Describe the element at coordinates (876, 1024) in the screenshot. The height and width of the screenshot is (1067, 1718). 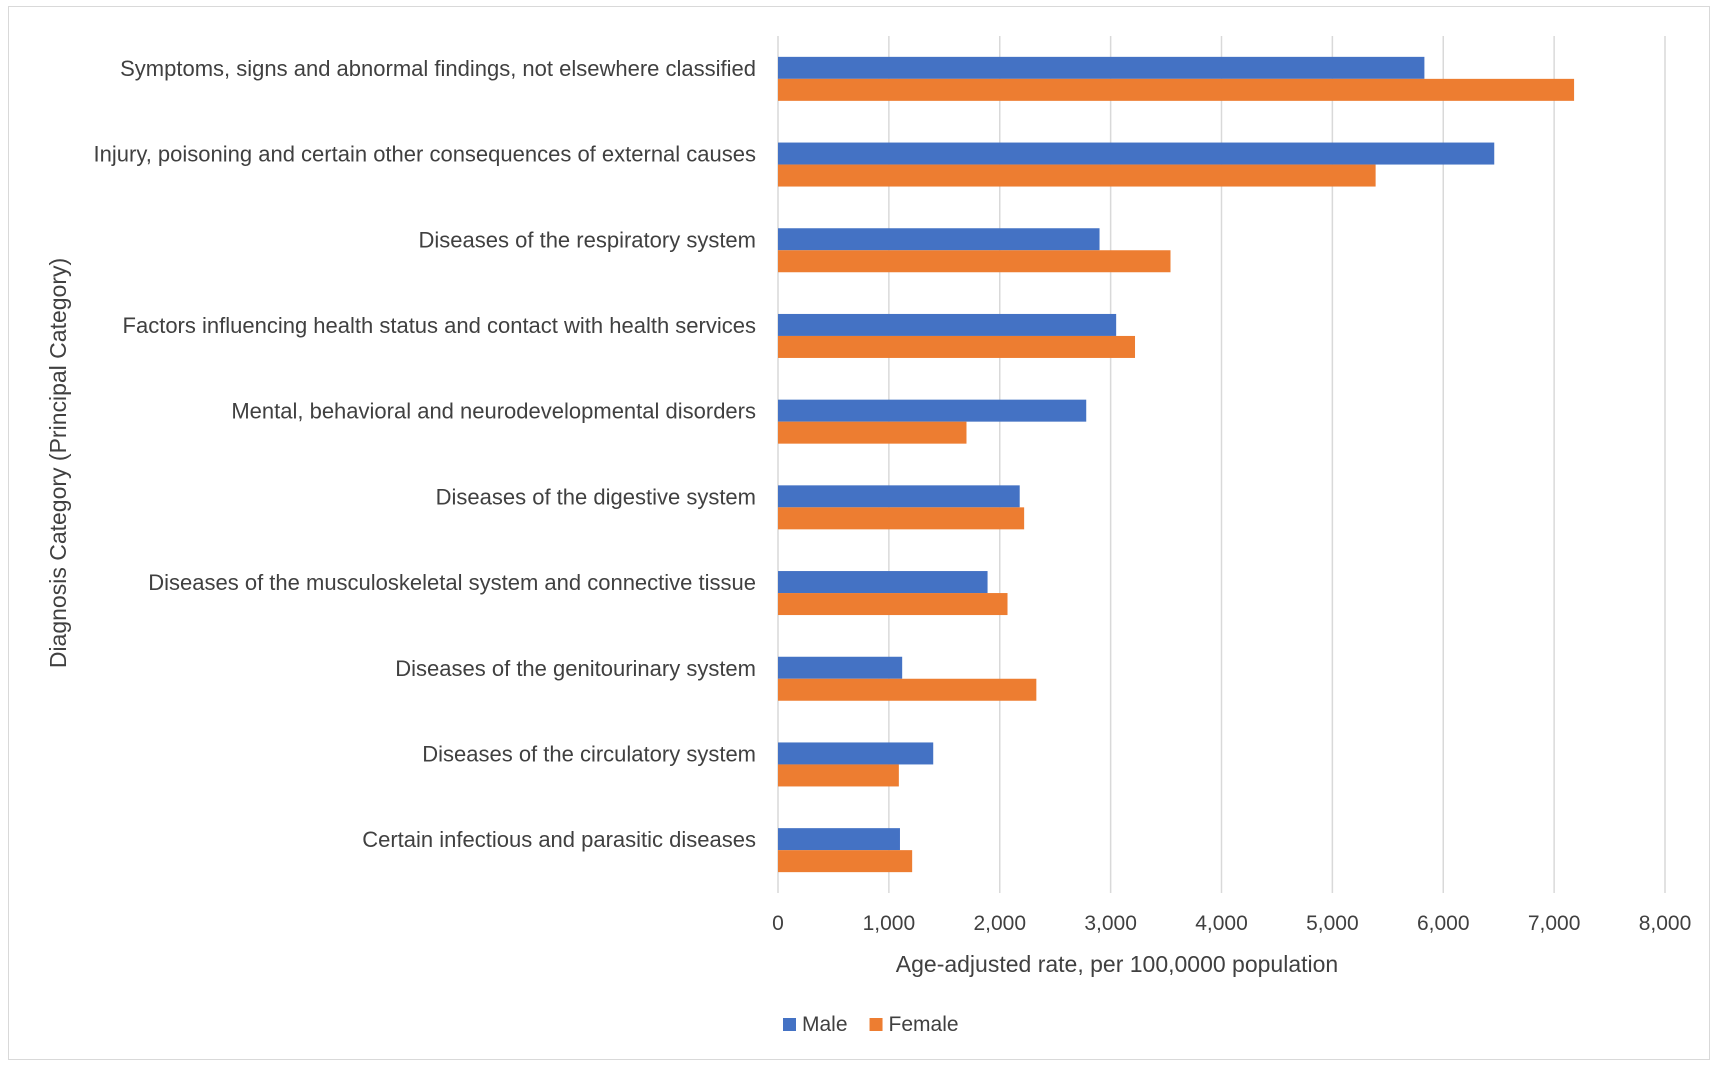
I see `legend-swatch-female` at that location.